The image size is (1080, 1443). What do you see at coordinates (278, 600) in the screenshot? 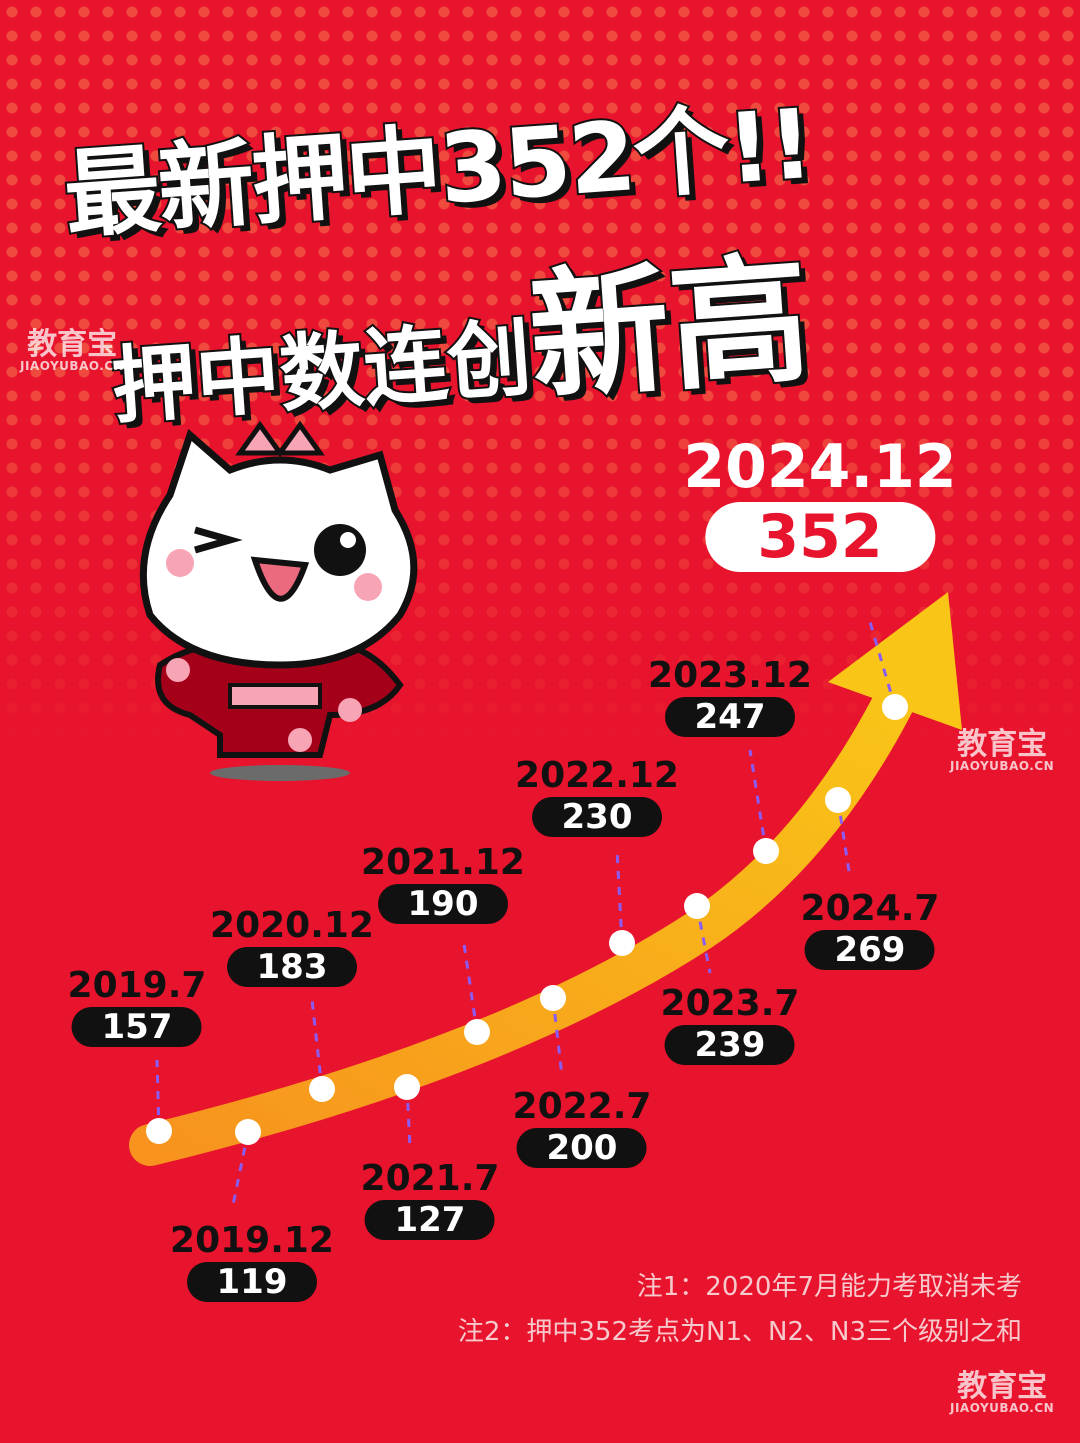
I see `cat-mascot-illustration` at bounding box center [278, 600].